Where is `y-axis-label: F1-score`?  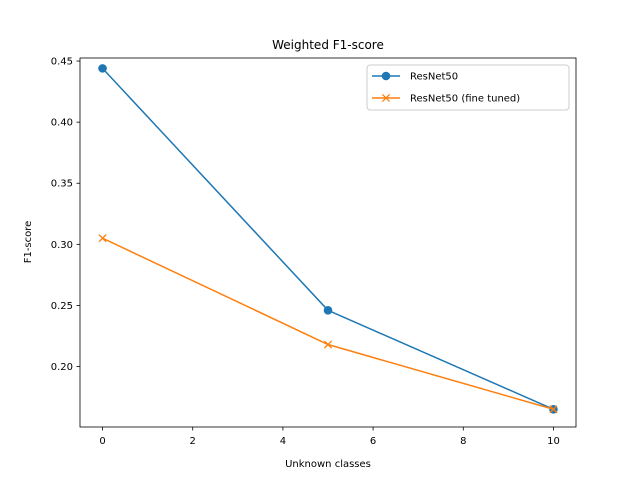
y-axis-label: F1-score is located at coordinates (28, 242).